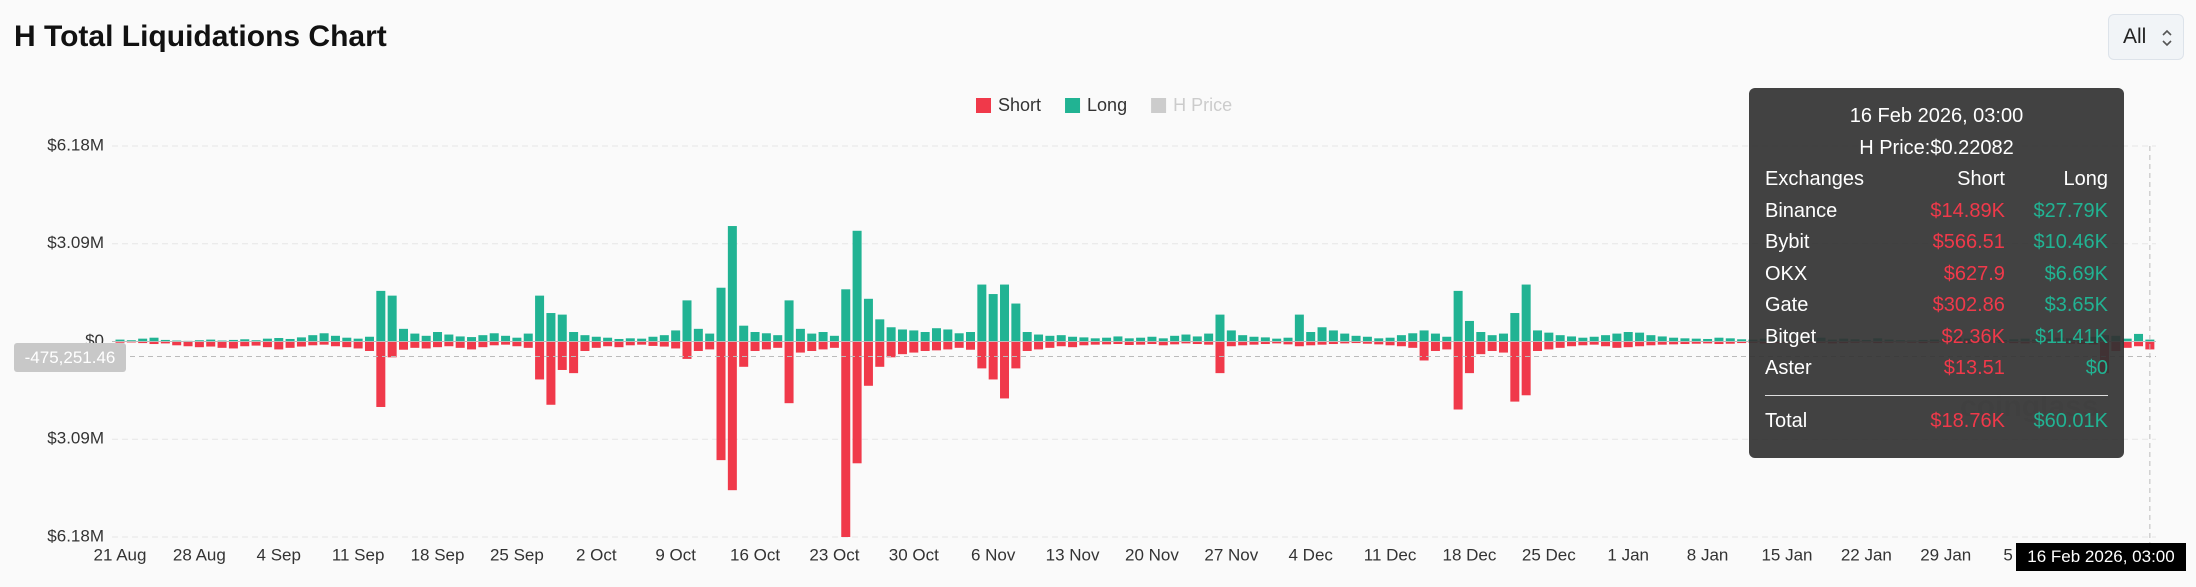  I want to click on tooltip-cell: Total, so click(1786, 420).